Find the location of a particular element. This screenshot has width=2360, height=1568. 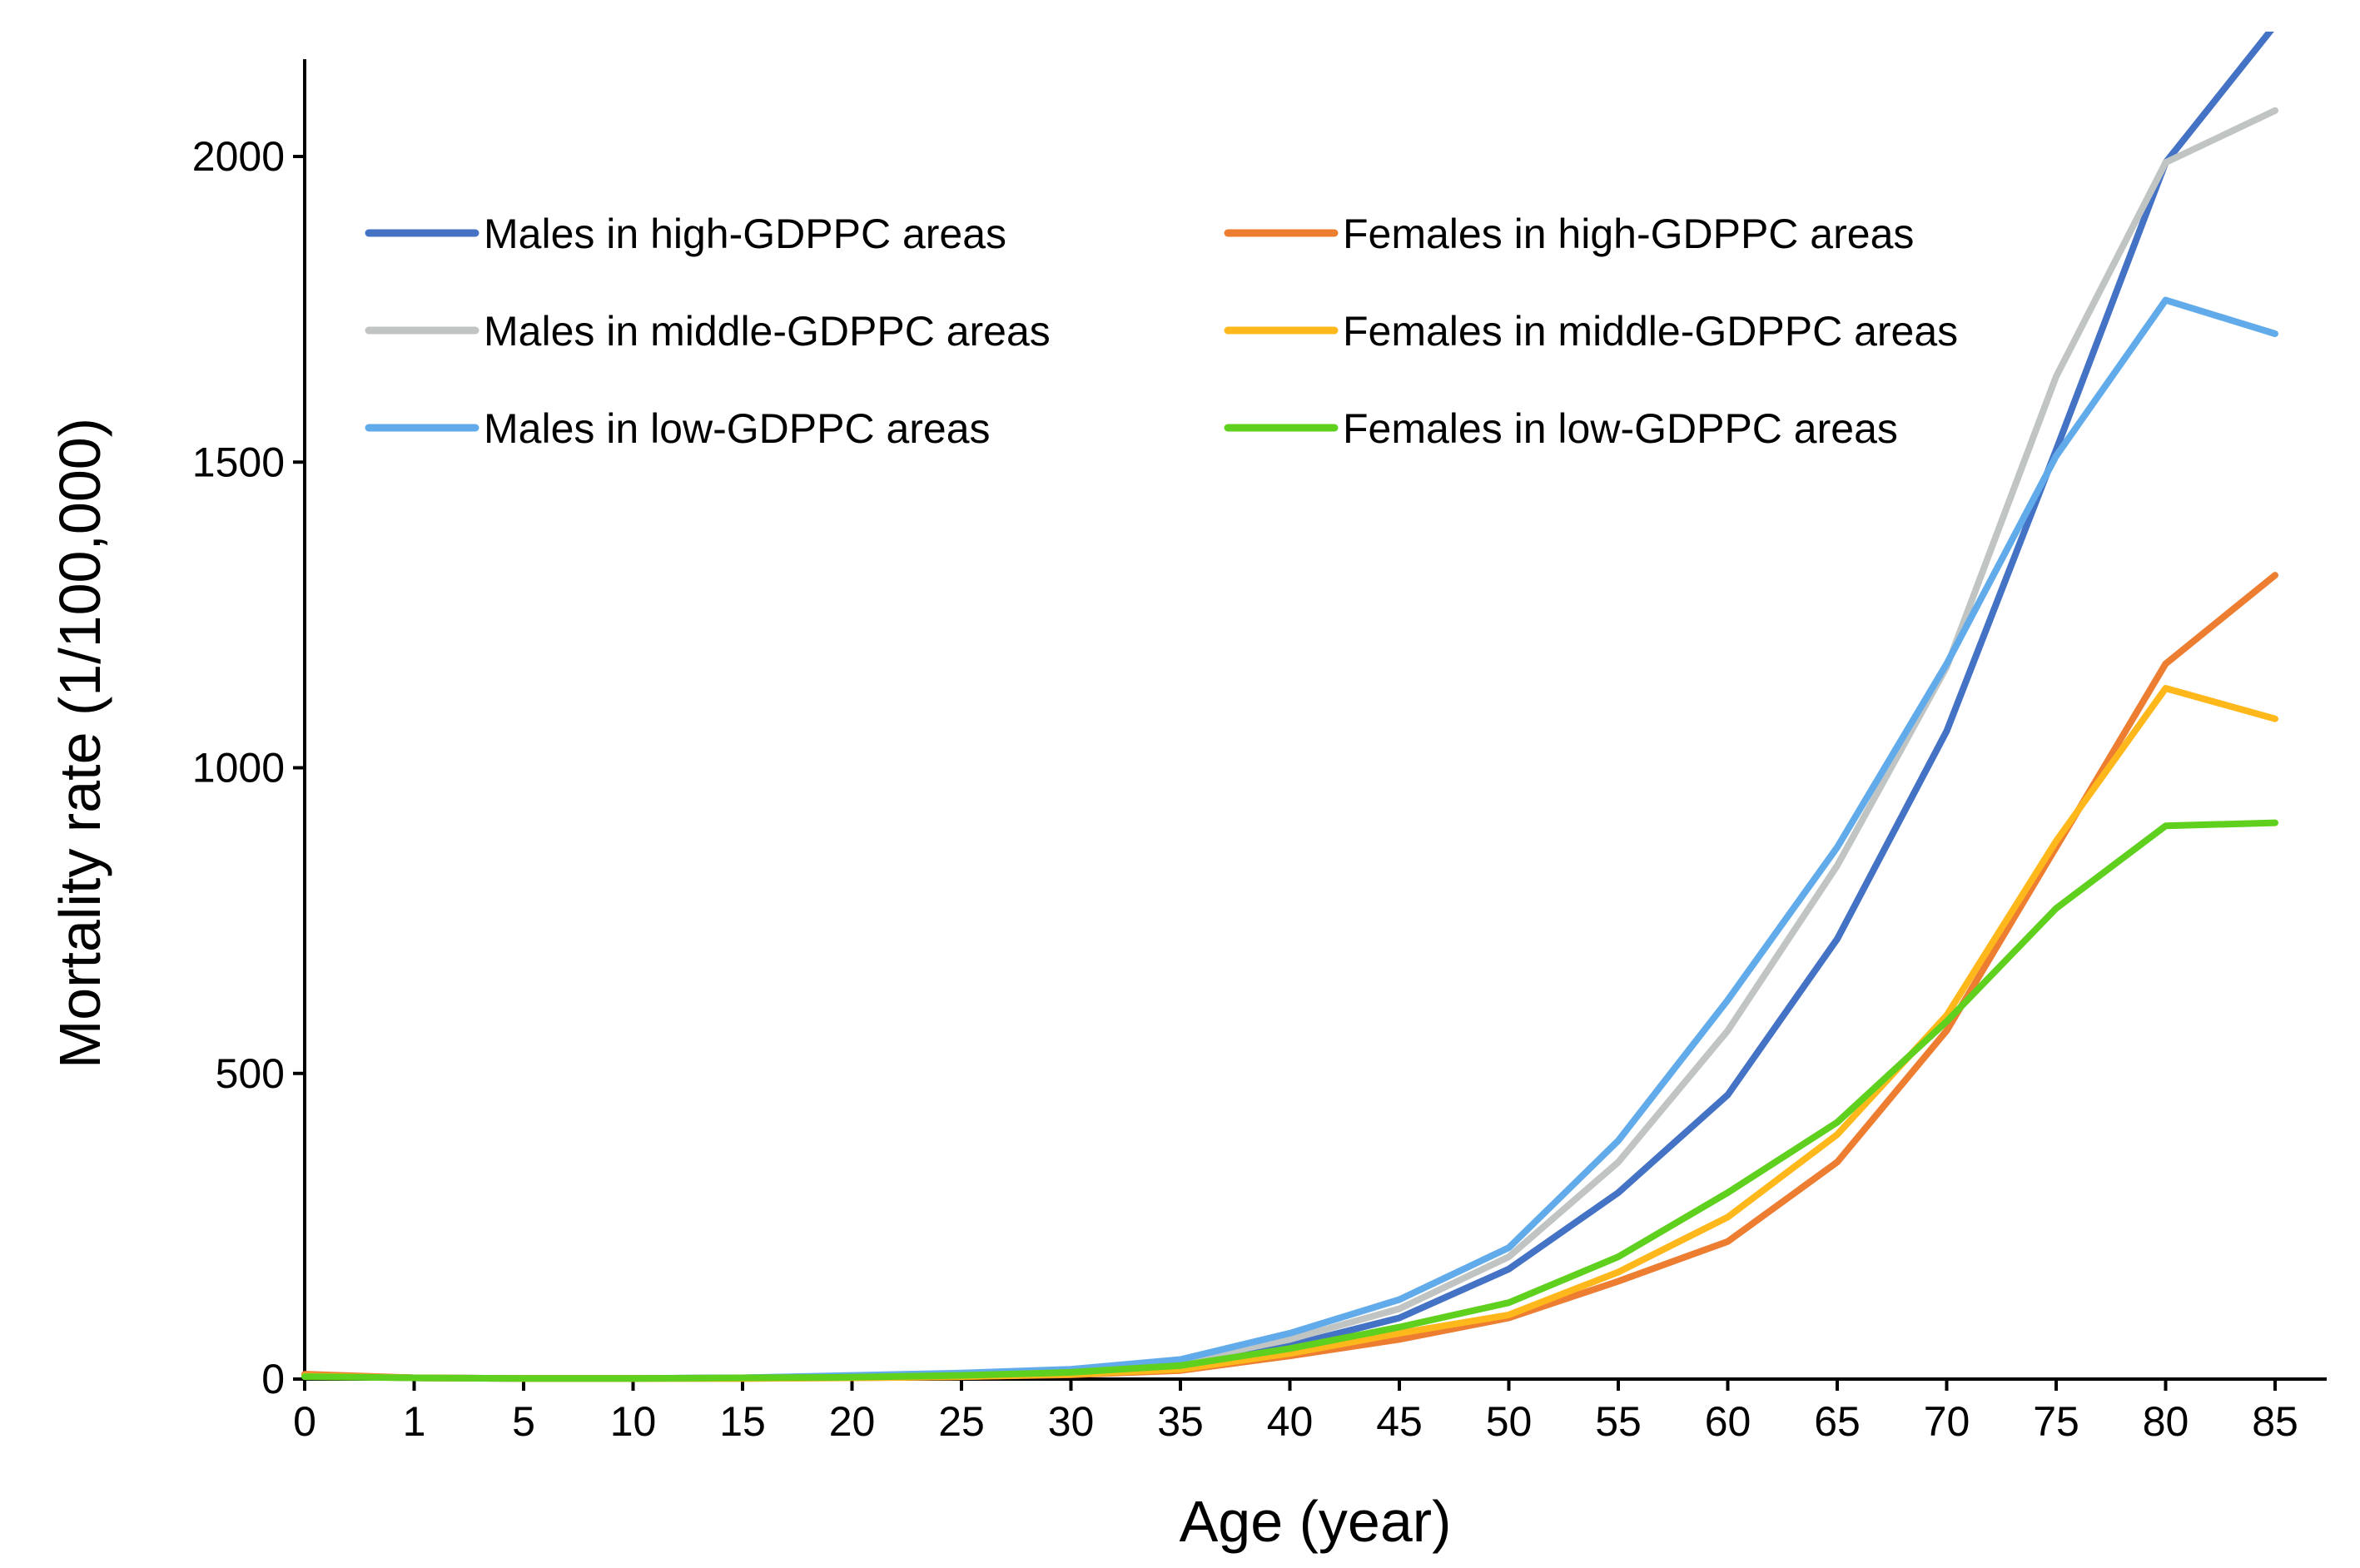

y-tick-label: 1500 is located at coordinates (238, 462).